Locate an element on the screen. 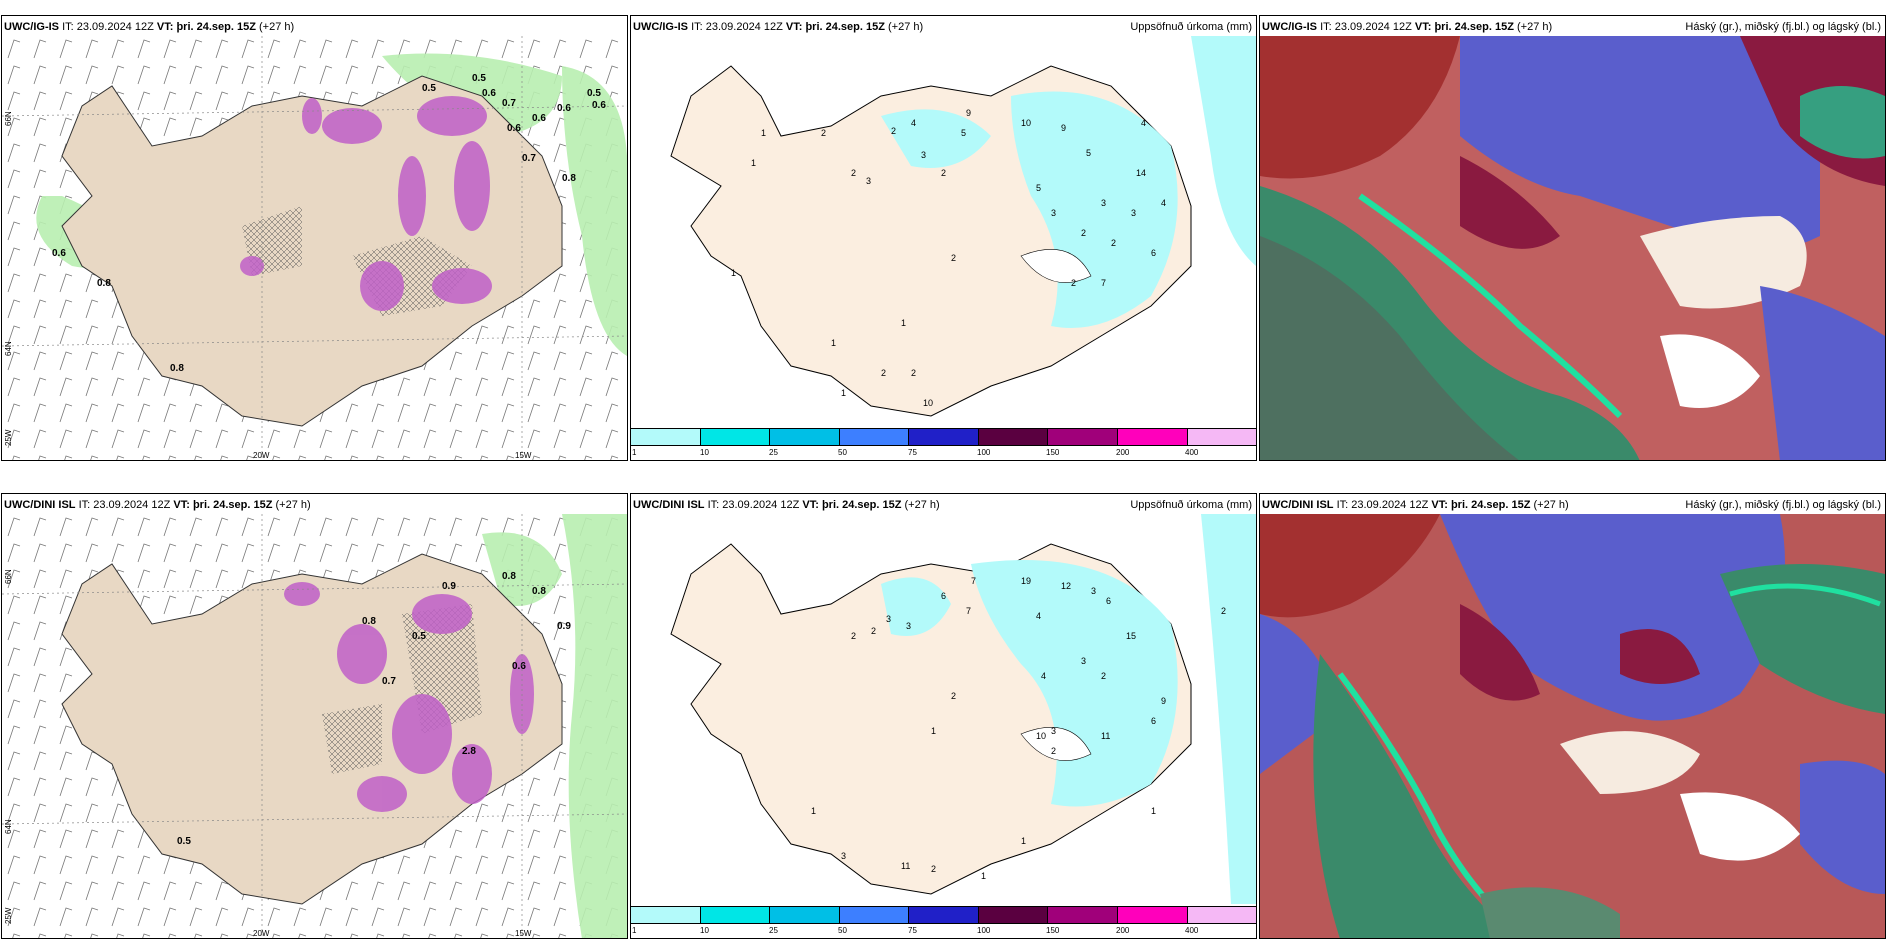 This screenshot has width=1900, height=950. lon-label-20w: 20W is located at coordinates (261, 933).